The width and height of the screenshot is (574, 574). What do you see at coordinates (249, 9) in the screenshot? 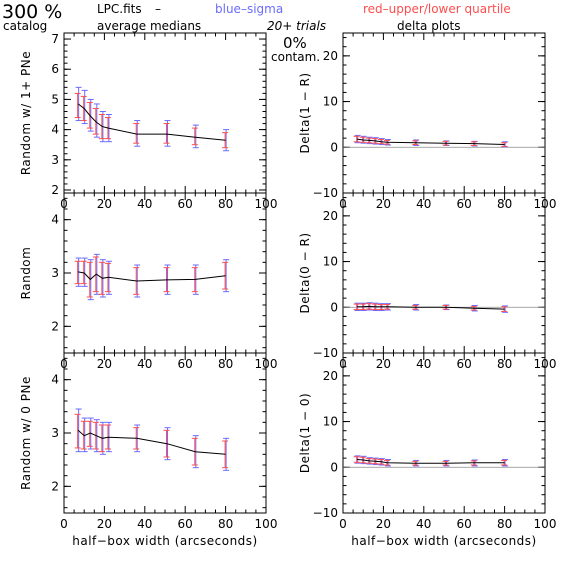
I see `legend-sigma: blue–sigma` at bounding box center [249, 9].